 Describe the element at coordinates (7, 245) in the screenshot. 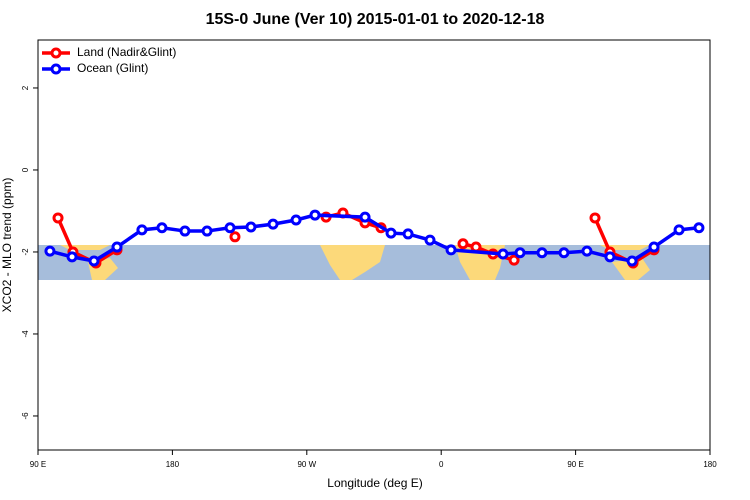

I see `y-axis-label: XCO2 - MLO trend (ppm)` at that location.